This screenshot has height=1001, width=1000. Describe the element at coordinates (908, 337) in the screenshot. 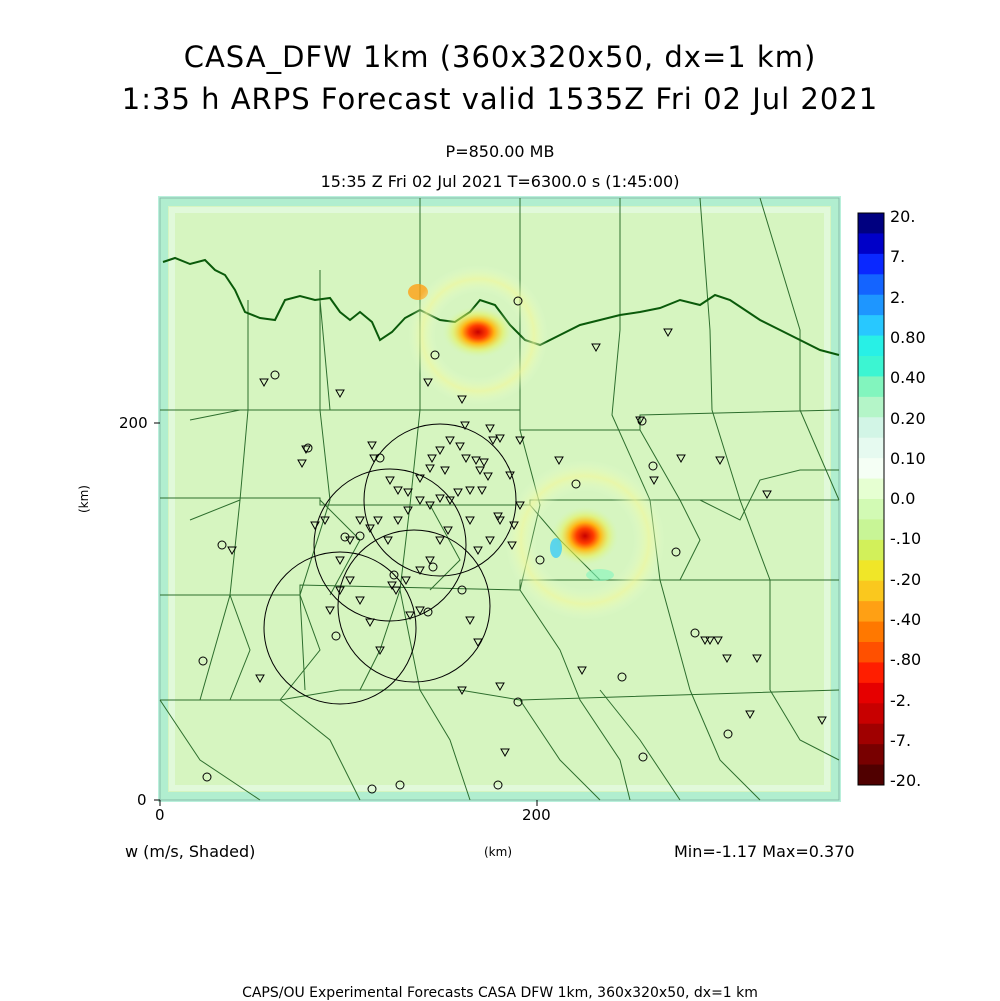

I see `colorbar-tick-label: 0.80` at that location.